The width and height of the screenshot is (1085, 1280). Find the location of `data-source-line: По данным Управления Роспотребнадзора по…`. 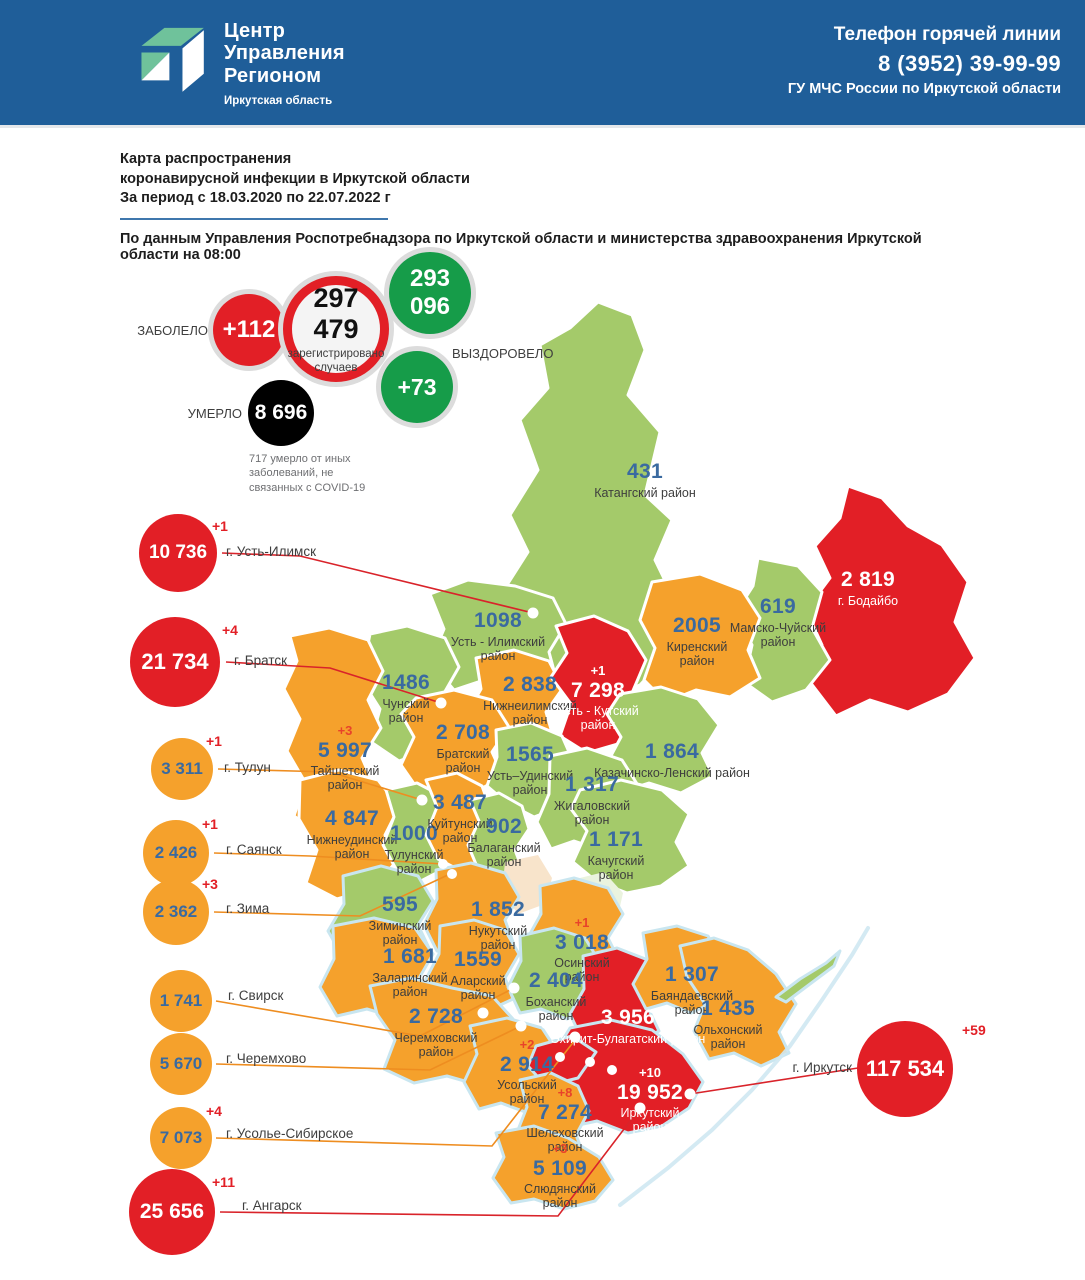

data-source-line: По данным Управления Роспотребнадзора по… is located at coordinates (521, 246).